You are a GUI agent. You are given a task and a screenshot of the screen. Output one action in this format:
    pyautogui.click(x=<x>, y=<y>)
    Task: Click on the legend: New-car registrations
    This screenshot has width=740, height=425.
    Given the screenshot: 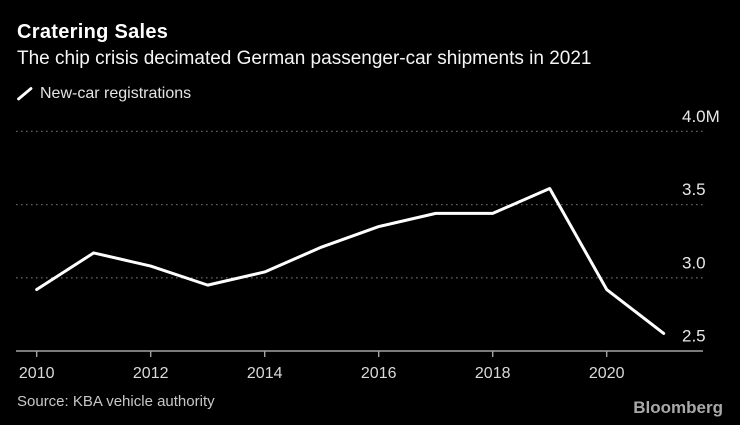 What is the action you would take?
    pyautogui.click(x=104, y=94)
    